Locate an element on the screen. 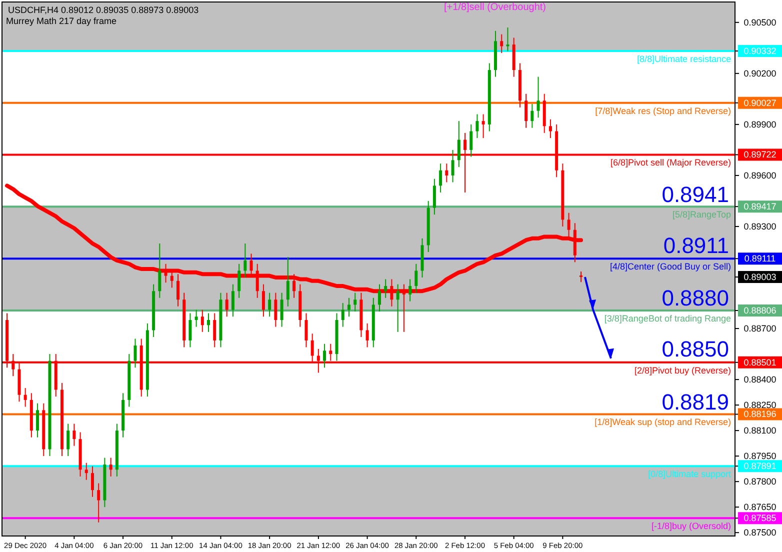 The height and width of the screenshot is (552, 782). annotation: 0.8941 is located at coordinates (695, 194).